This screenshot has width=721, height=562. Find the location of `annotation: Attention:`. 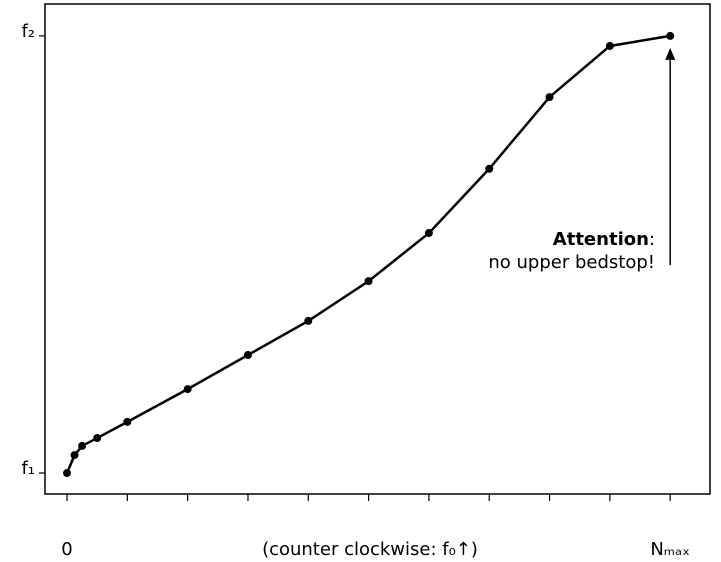

annotation: Attention: is located at coordinates (604, 239).